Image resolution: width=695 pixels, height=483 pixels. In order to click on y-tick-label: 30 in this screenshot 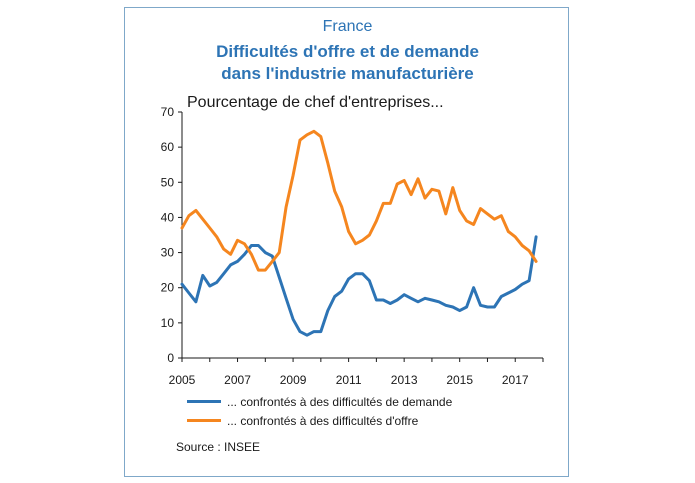, I will do `click(168, 253)`.